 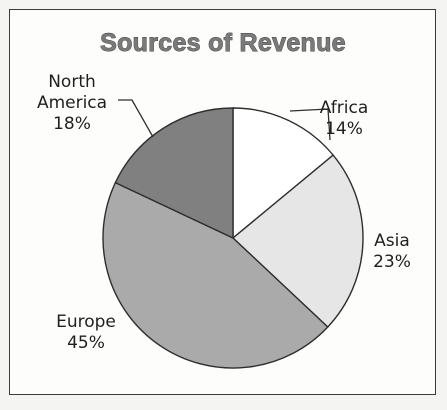 What do you see at coordinates (86, 343) in the screenshot?
I see `slice-value-europe: 45%` at bounding box center [86, 343].